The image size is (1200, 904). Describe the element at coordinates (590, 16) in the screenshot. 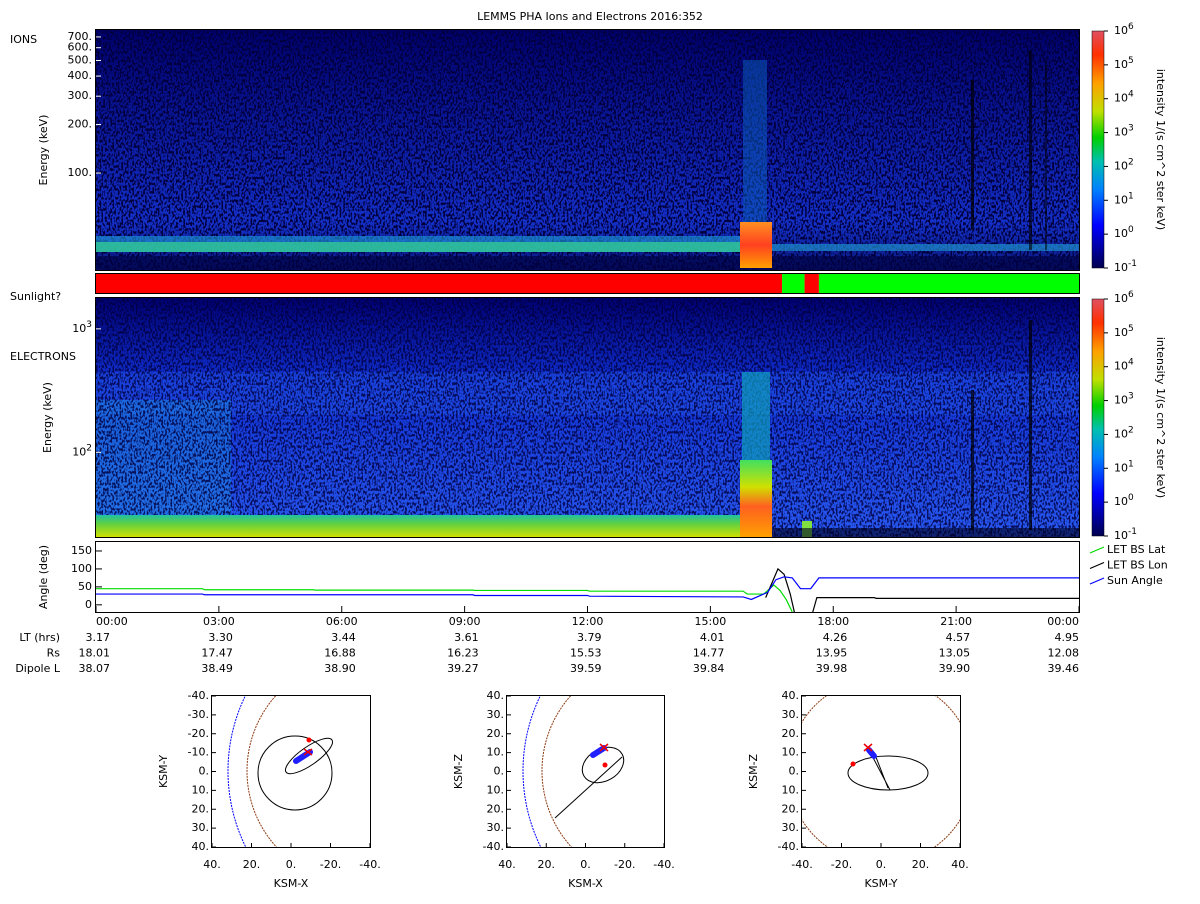

I see `chart-title: LEMMS PHA Ions and Electrons 2016:352` at that location.